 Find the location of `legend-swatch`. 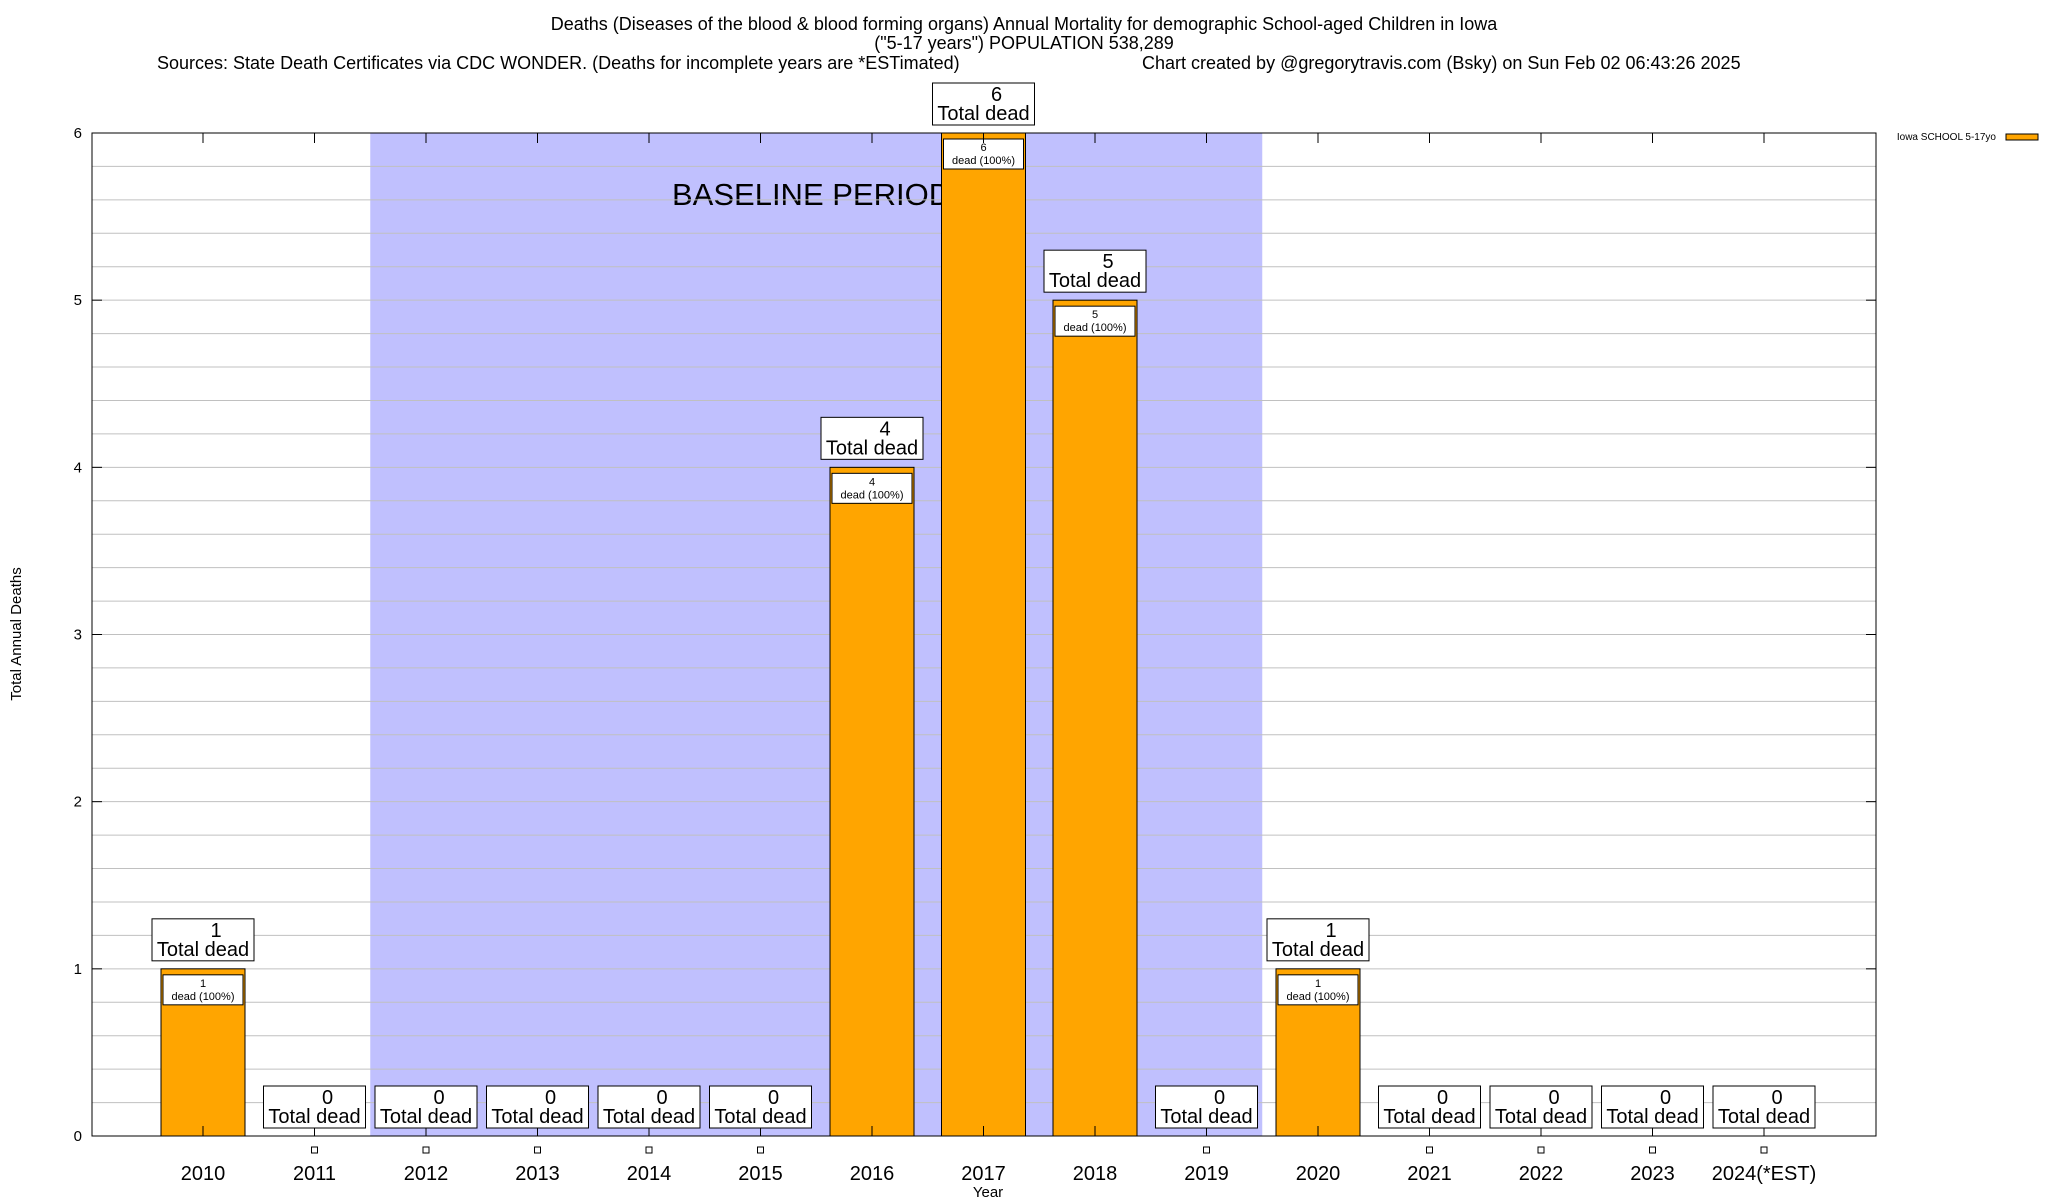

legend-swatch is located at coordinates (2022, 137).